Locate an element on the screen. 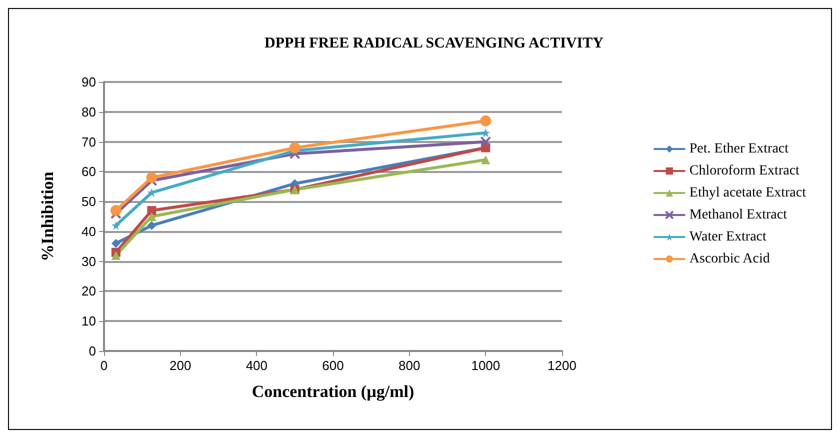  y-tick-label: 40 is located at coordinates (89, 231).